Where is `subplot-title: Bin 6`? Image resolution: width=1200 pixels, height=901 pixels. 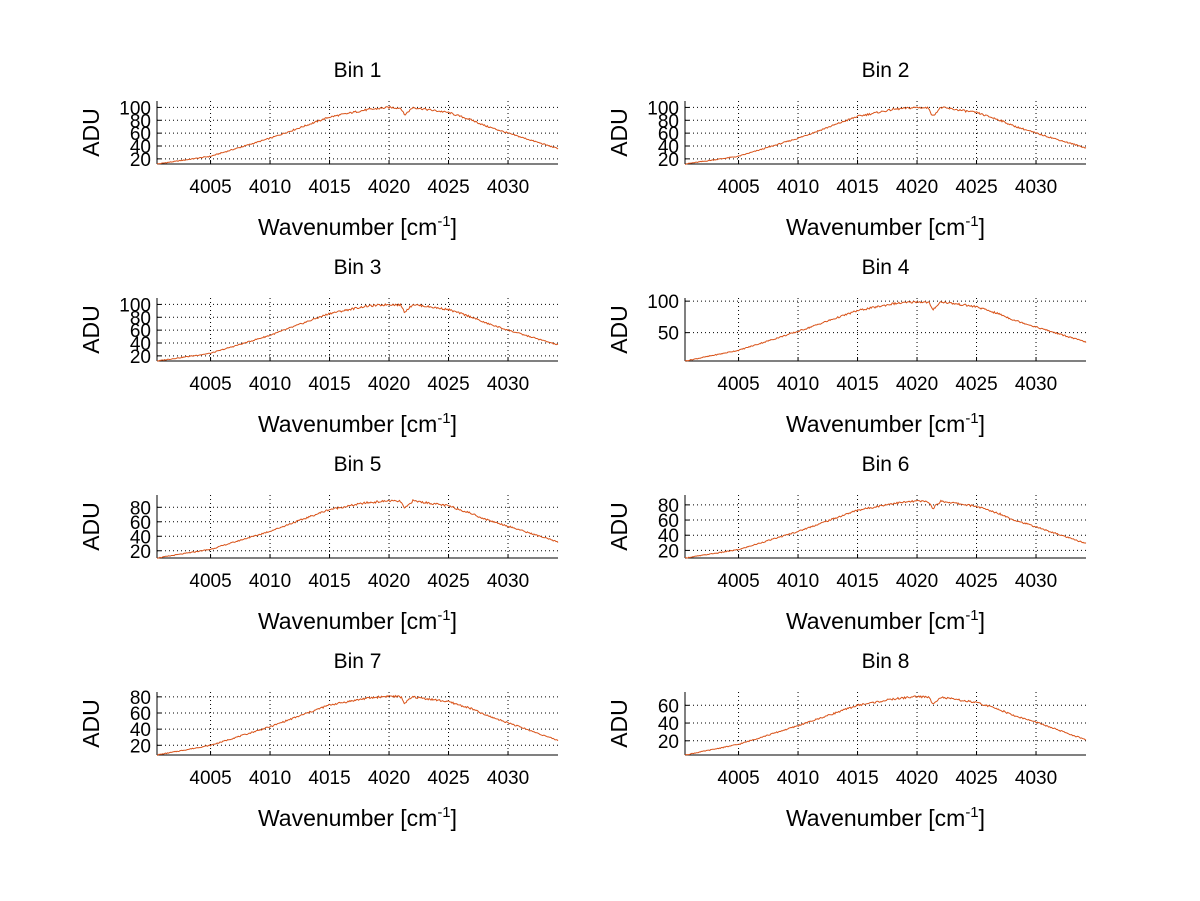 subplot-title: Bin 6 is located at coordinates (886, 464).